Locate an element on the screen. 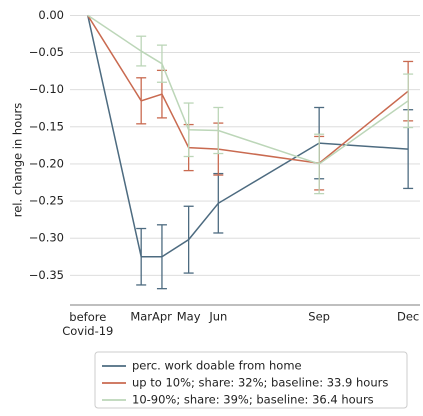 The height and width of the screenshot is (416, 423). legend-label: 10-90%; share: 39%; baseline: 36.4 hours is located at coordinates (253, 400).